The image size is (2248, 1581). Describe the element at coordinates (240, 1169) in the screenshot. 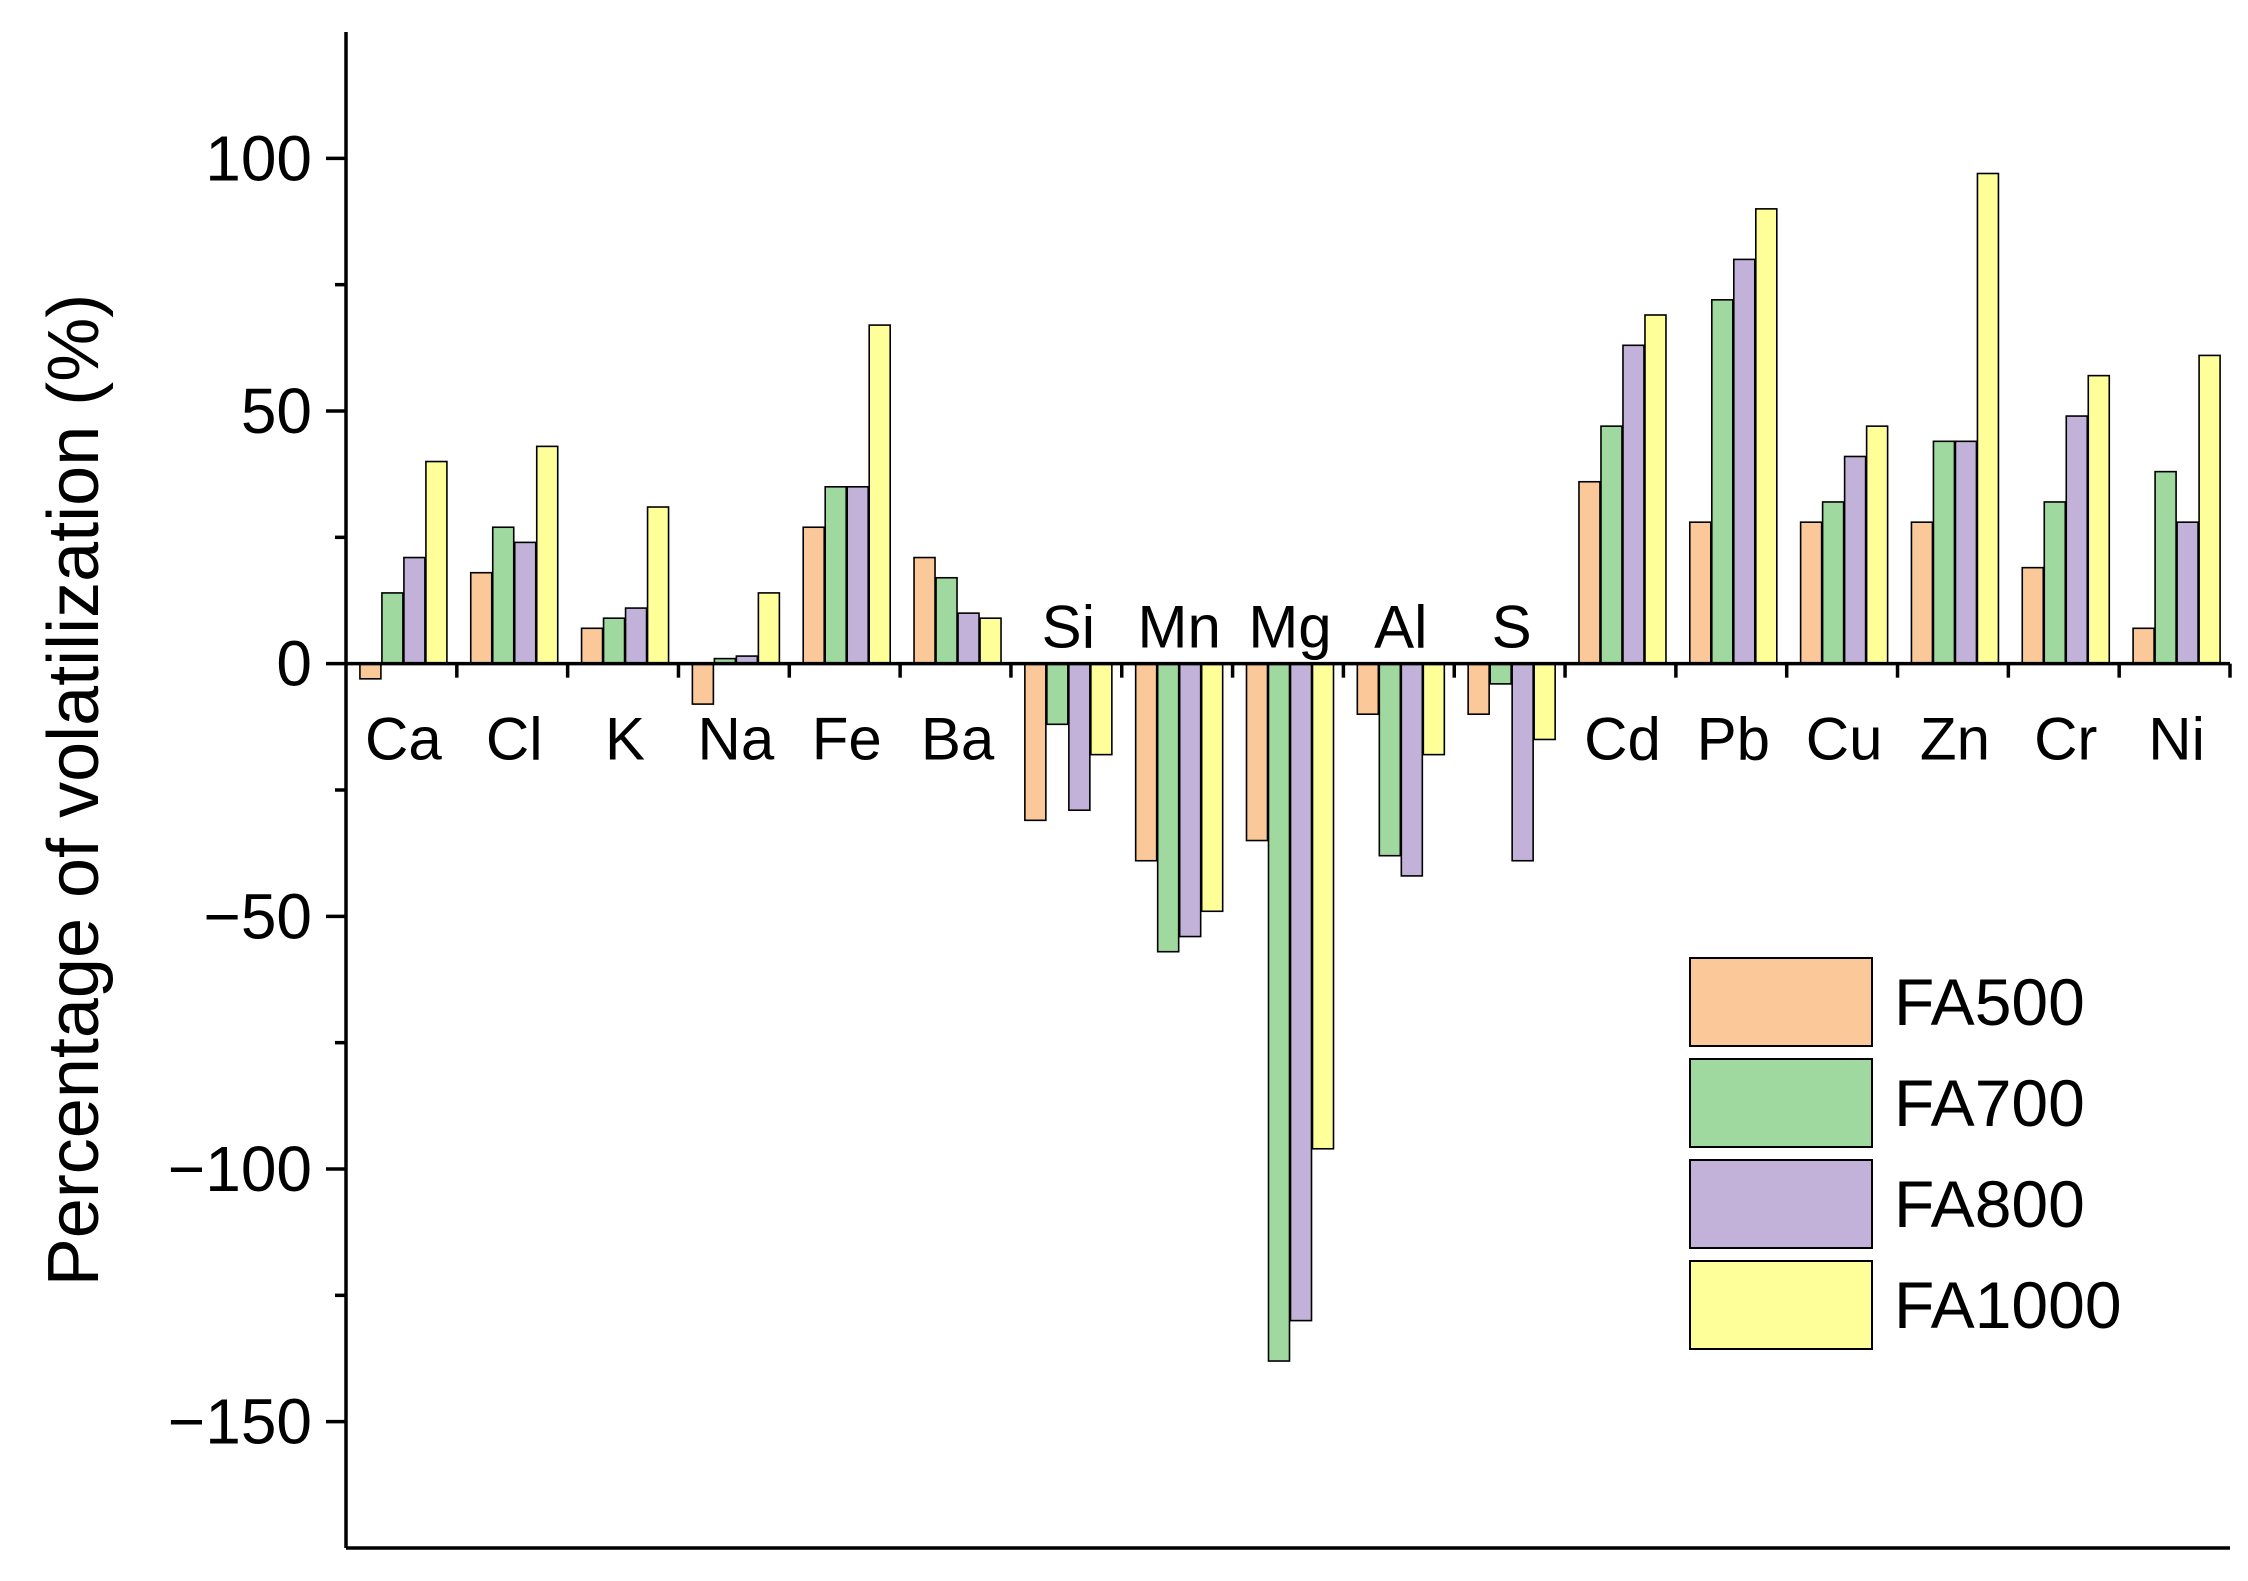

I see `y-tick-label: −100` at that location.